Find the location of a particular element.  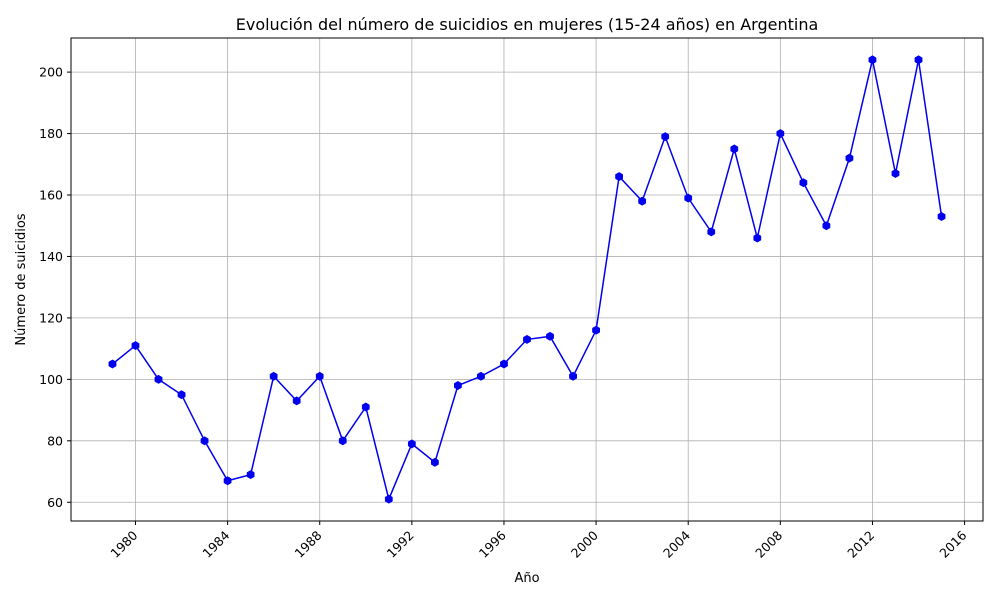

x-tick-label: 2000 is located at coordinates (584, 544).